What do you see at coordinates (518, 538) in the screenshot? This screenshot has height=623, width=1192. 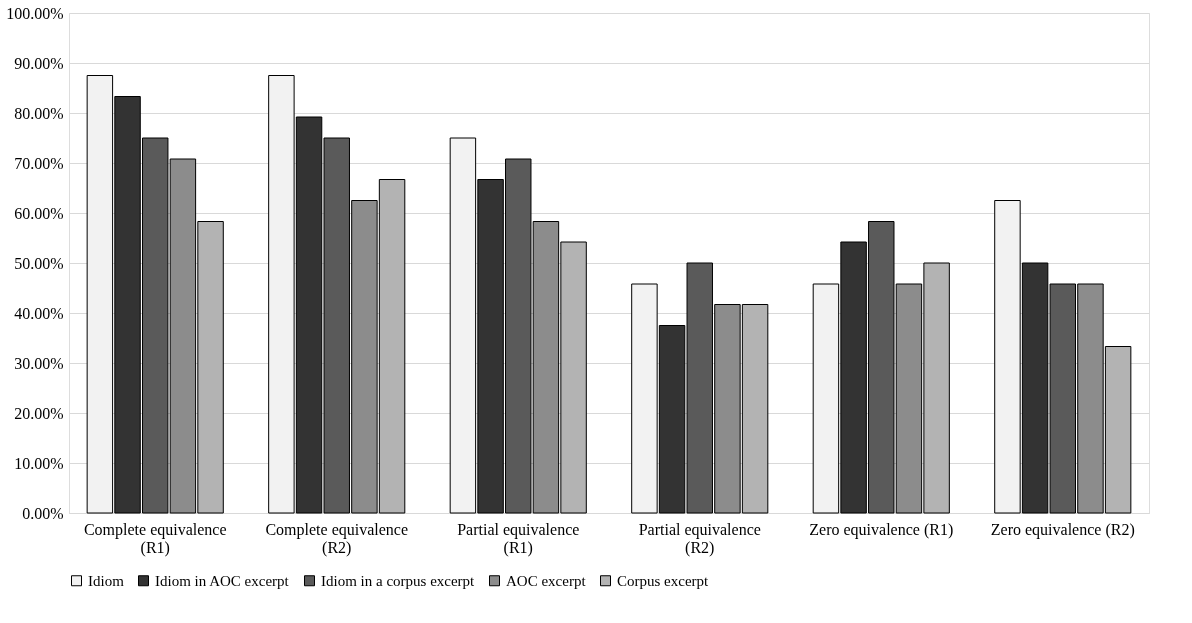 I see `x-tick-label: Partial equivalence (R1)` at bounding box center [518, 538].